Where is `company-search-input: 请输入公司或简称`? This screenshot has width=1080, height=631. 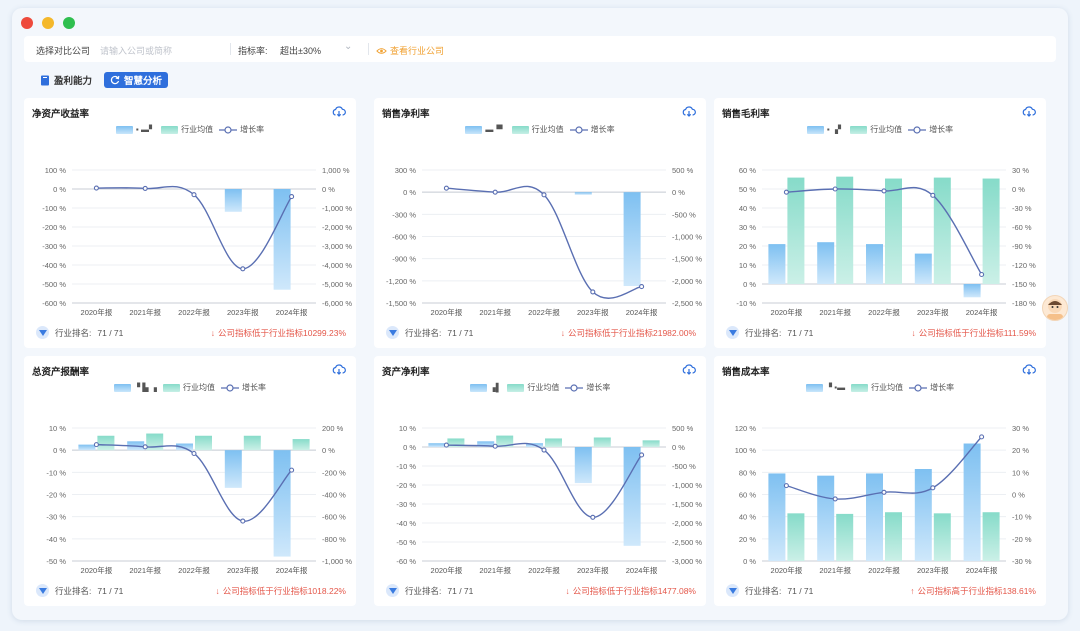
company-search-input: 请输入公司或简称 is located at coordinates (136, 51).